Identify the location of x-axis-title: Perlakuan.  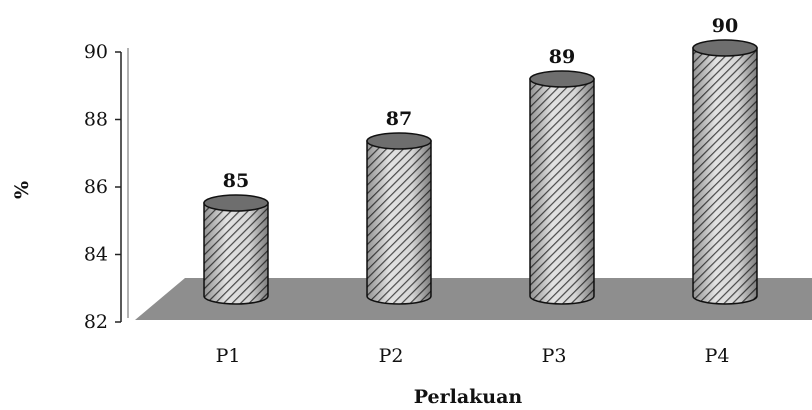
(468, 397).